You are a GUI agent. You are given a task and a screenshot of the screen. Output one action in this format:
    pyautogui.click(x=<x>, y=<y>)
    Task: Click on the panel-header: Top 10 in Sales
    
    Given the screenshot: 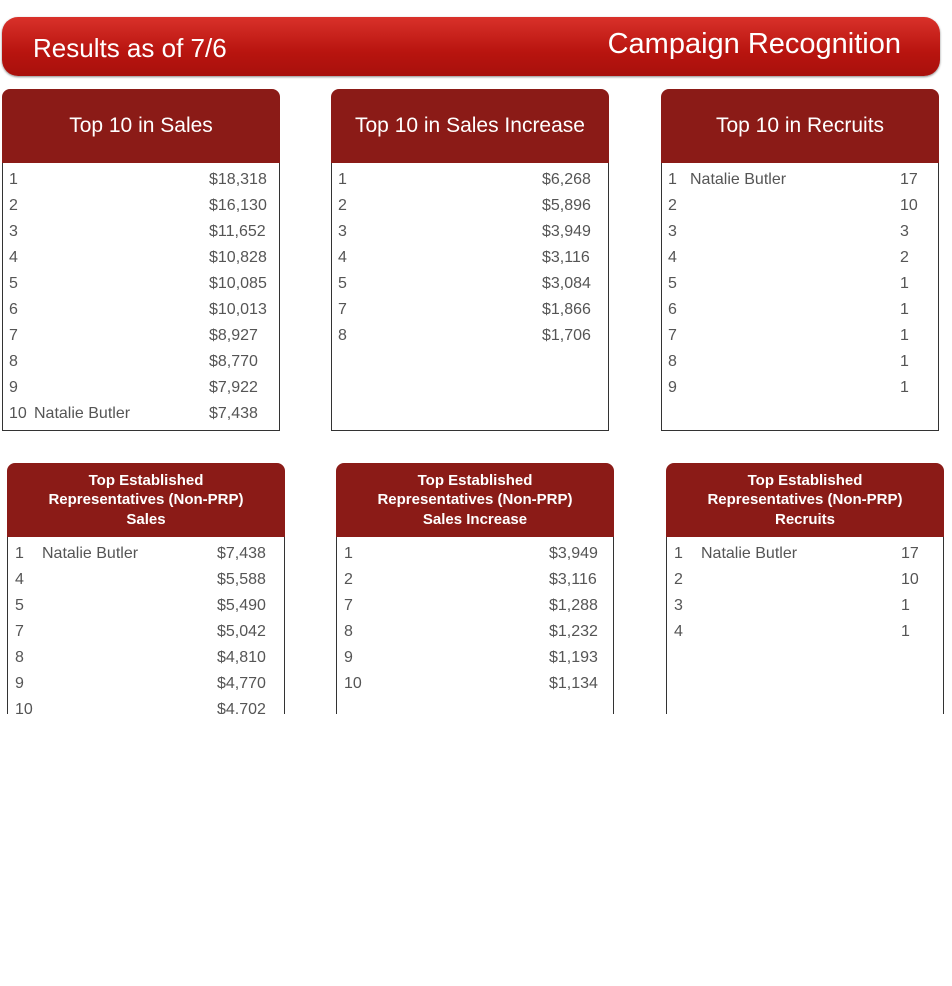 What is the action you would take?
    pyautogui.click(x=141, y=126)
    